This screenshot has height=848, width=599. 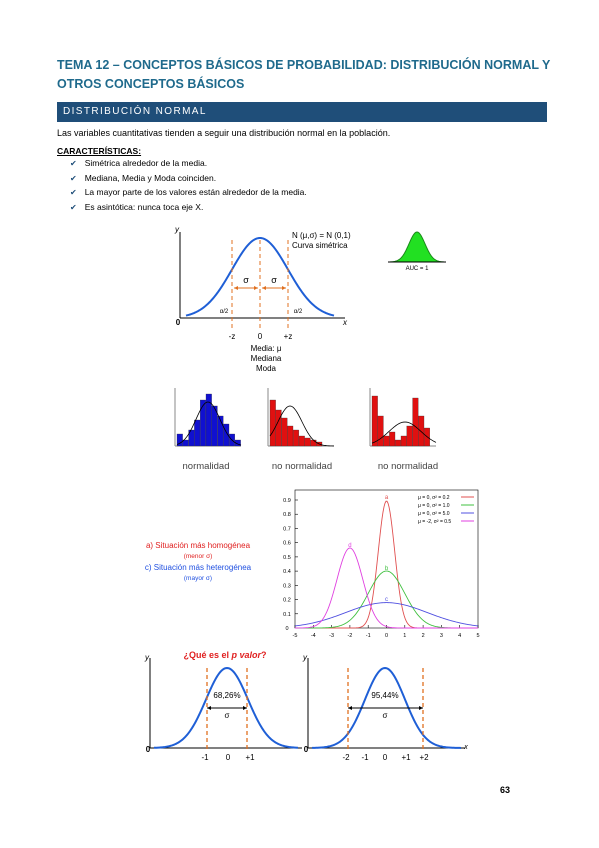 What do you see at coordinates (287, 515) in the screenshot?
I see `label: 0.8` at bounding box center [287, 515].